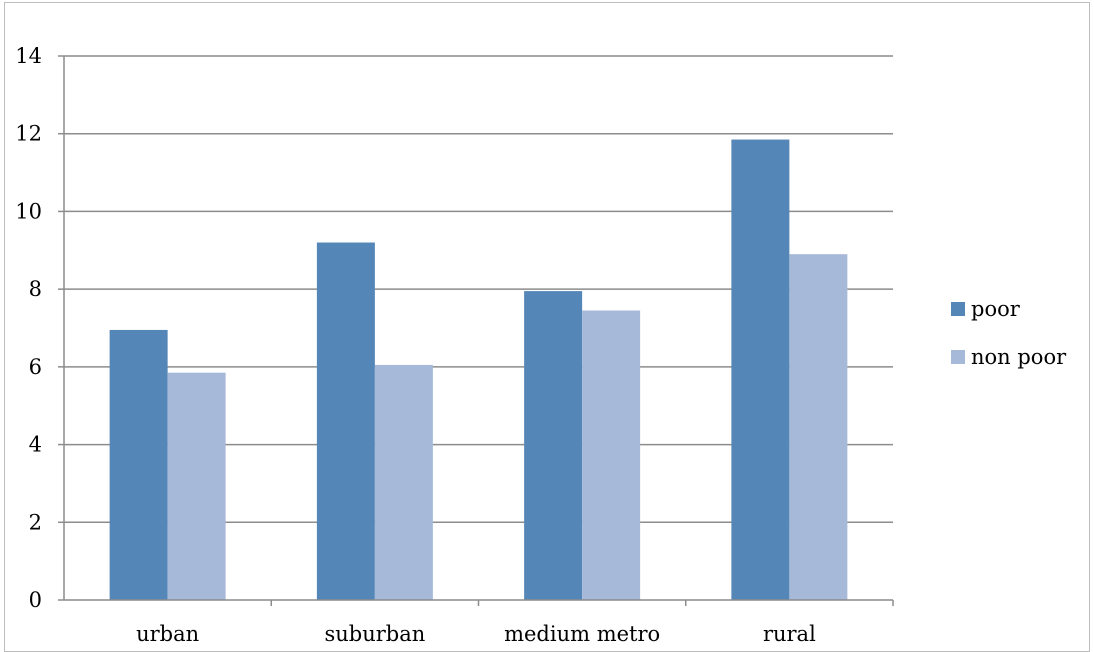  Describe the element at coordinates (35, 367) in the screenshot. I see `y-tick-label: 6` at that location.